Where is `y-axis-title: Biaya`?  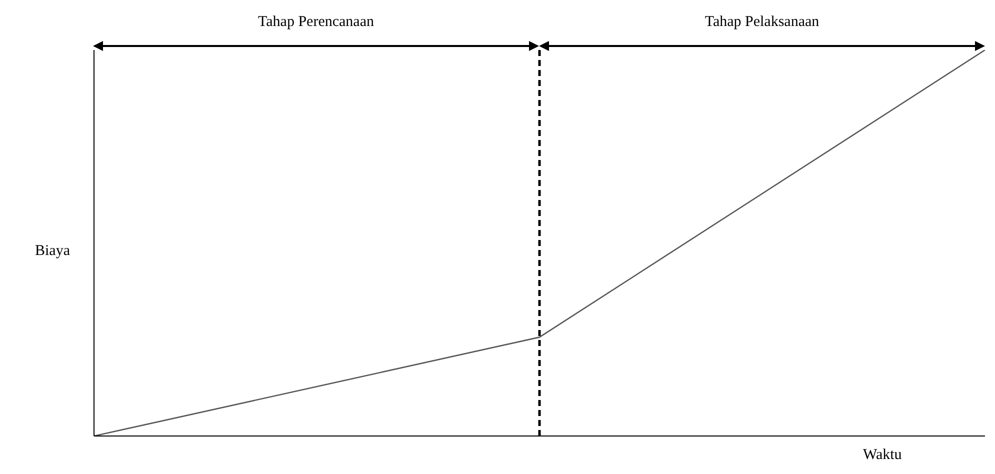 y-axis-title: Biaya is located at coordinates (52, 251).